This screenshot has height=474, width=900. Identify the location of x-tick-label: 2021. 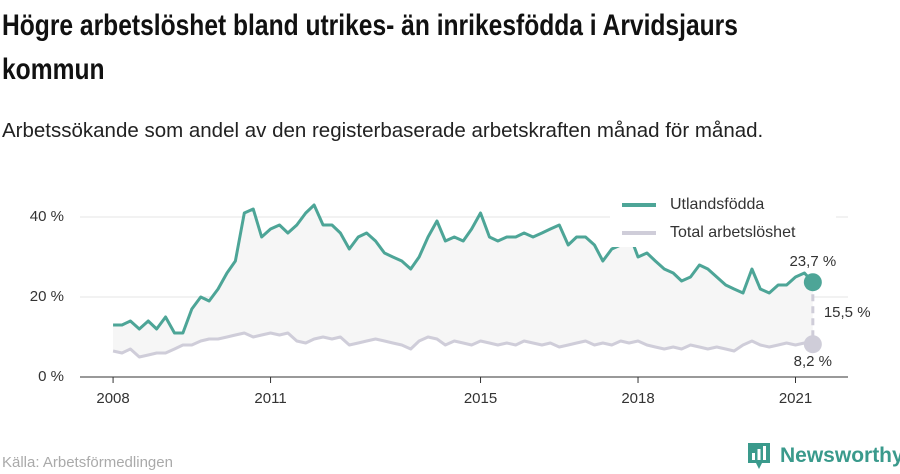
(795, 398).